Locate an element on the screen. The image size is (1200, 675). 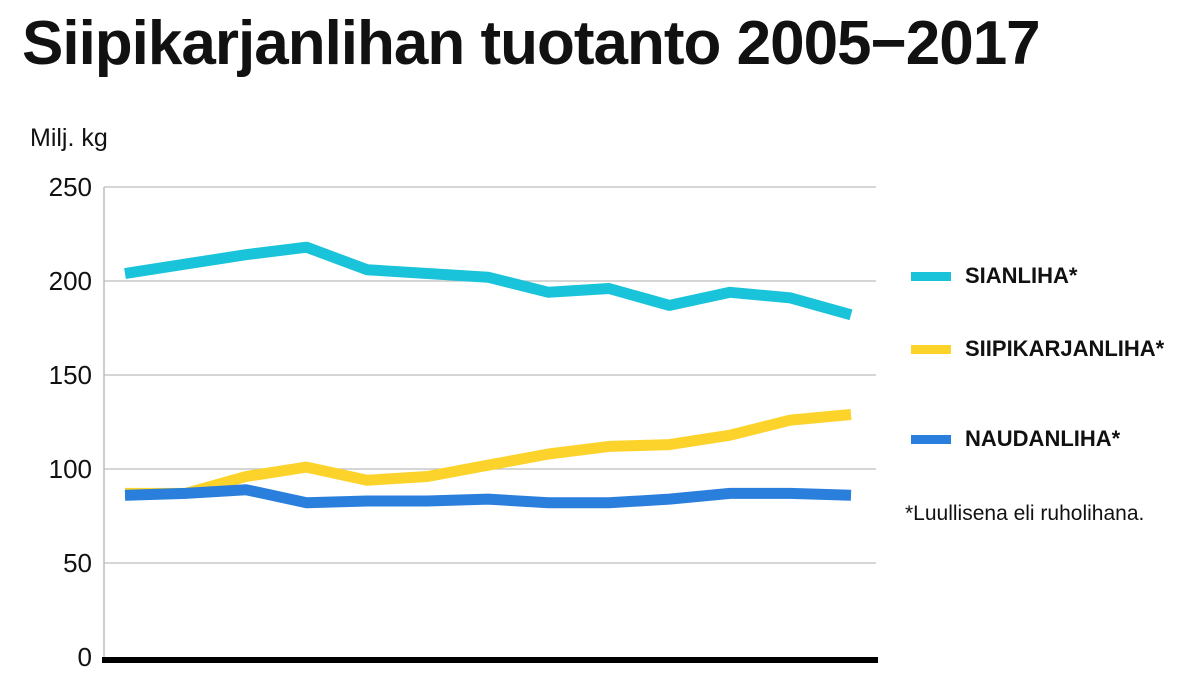
x-tick-label-2010: 2010 is located at coordinates (428, 673).